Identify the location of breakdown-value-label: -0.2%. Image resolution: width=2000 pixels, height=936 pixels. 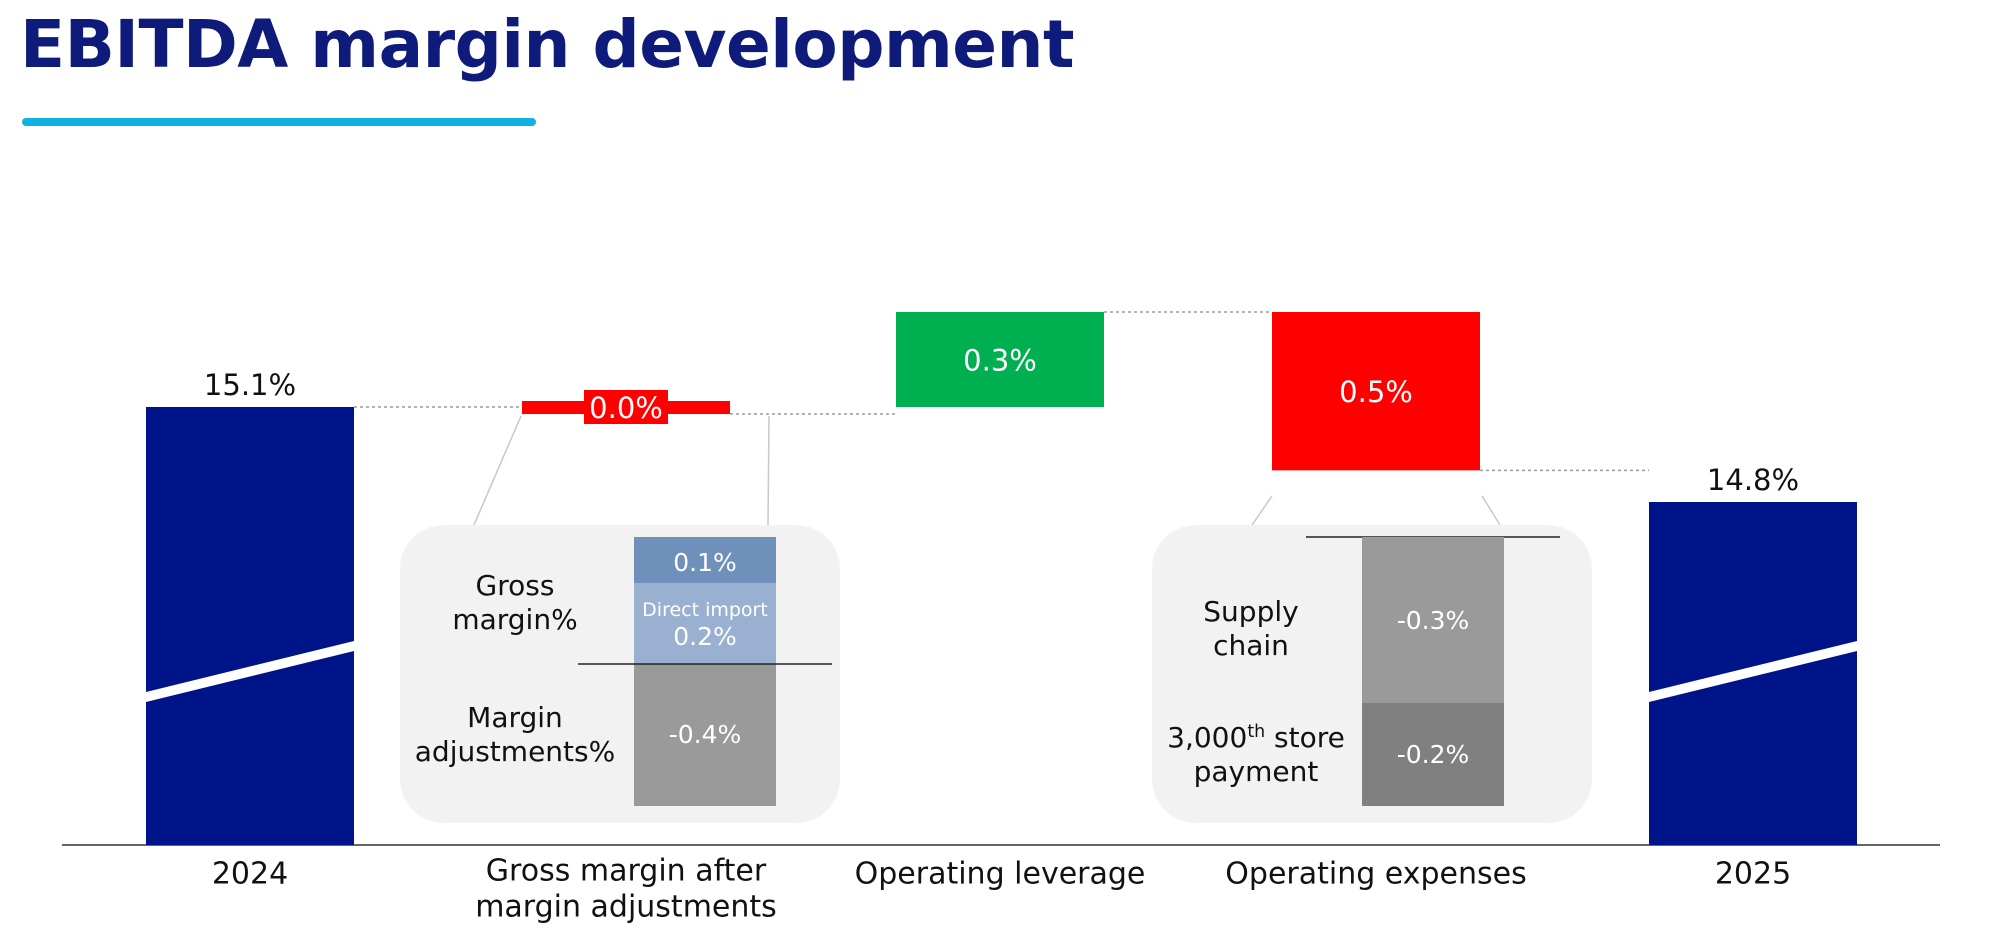
(1433, 754).